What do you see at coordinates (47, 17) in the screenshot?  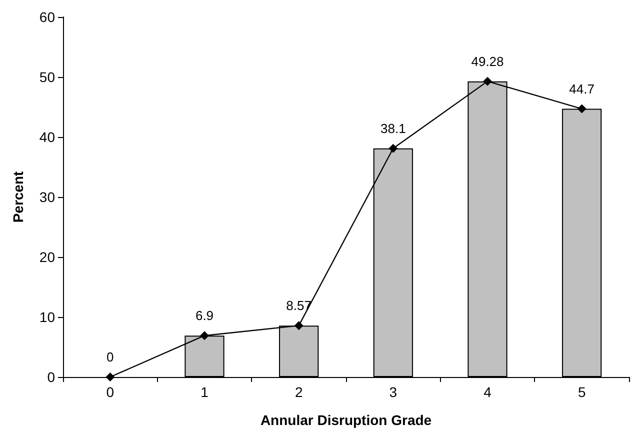 I see `y-tick-label: 60` at bounding box center [47, 17].